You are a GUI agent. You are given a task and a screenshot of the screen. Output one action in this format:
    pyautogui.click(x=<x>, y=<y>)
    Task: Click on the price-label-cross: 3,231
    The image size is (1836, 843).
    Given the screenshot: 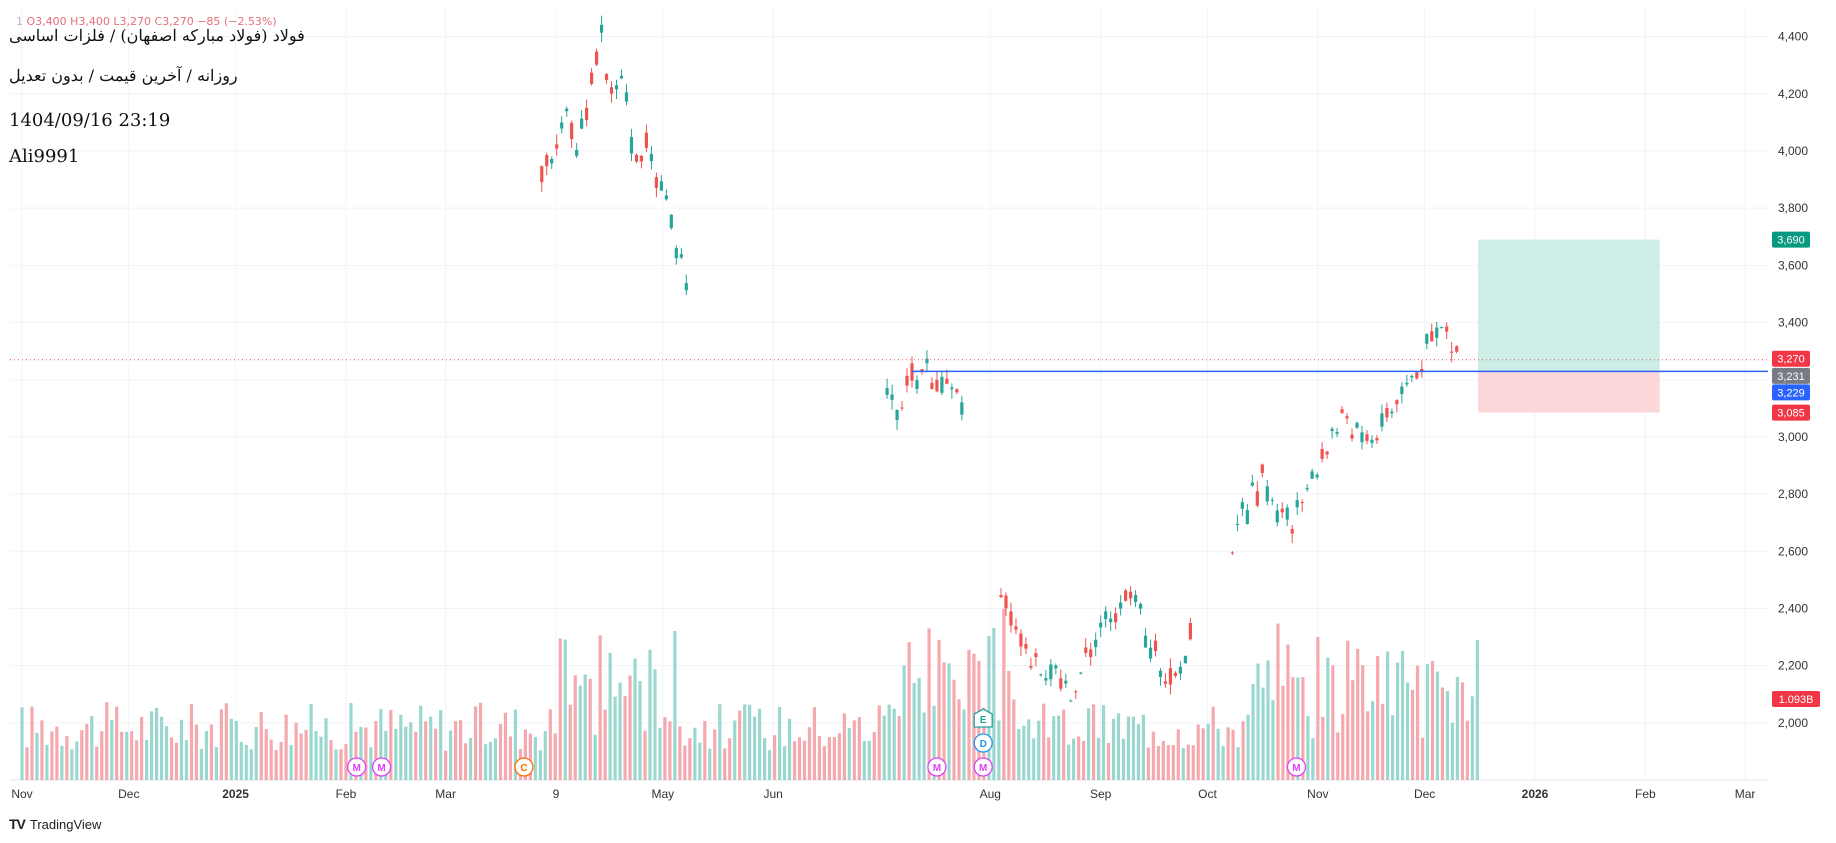 What is the action you would take?
    pyautogui.click(x=1791, y=377)
    